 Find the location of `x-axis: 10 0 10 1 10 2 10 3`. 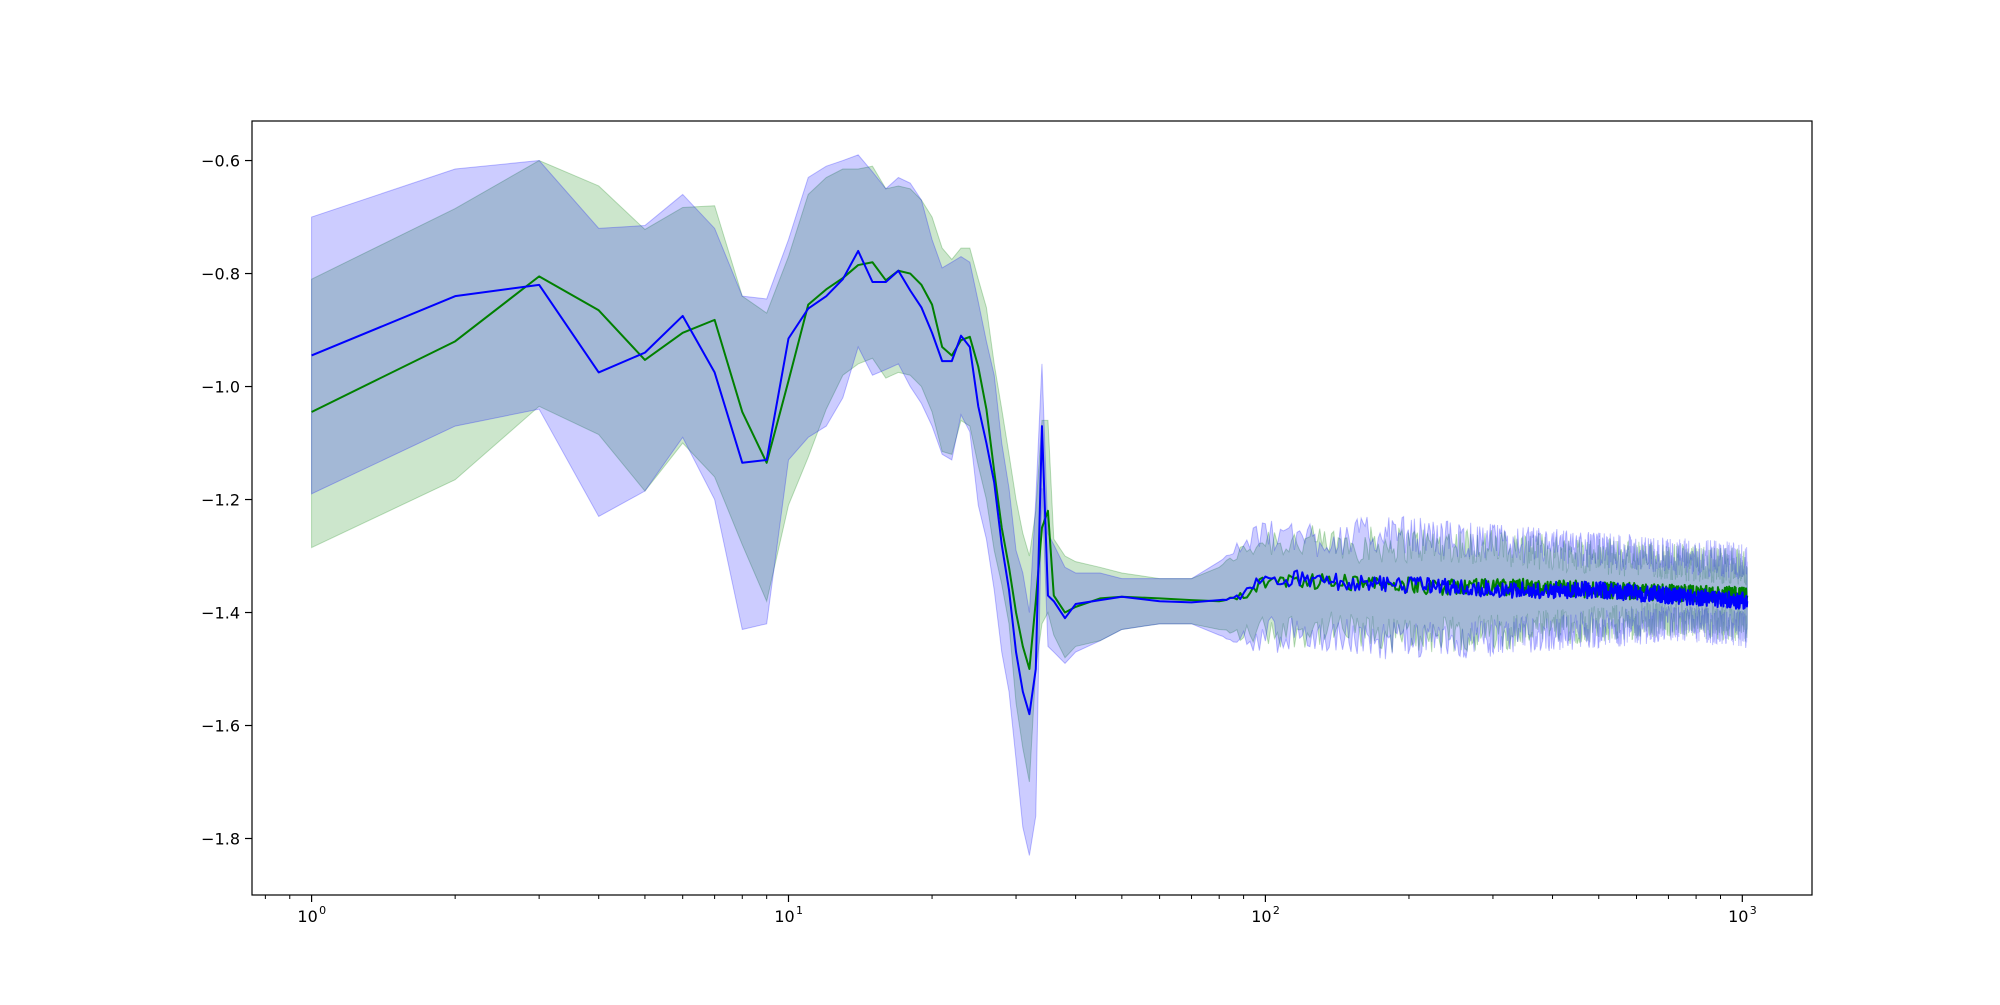

x-axis: 10 0 10 1 10 2 10 3 is located at coordinates (1010, 910).